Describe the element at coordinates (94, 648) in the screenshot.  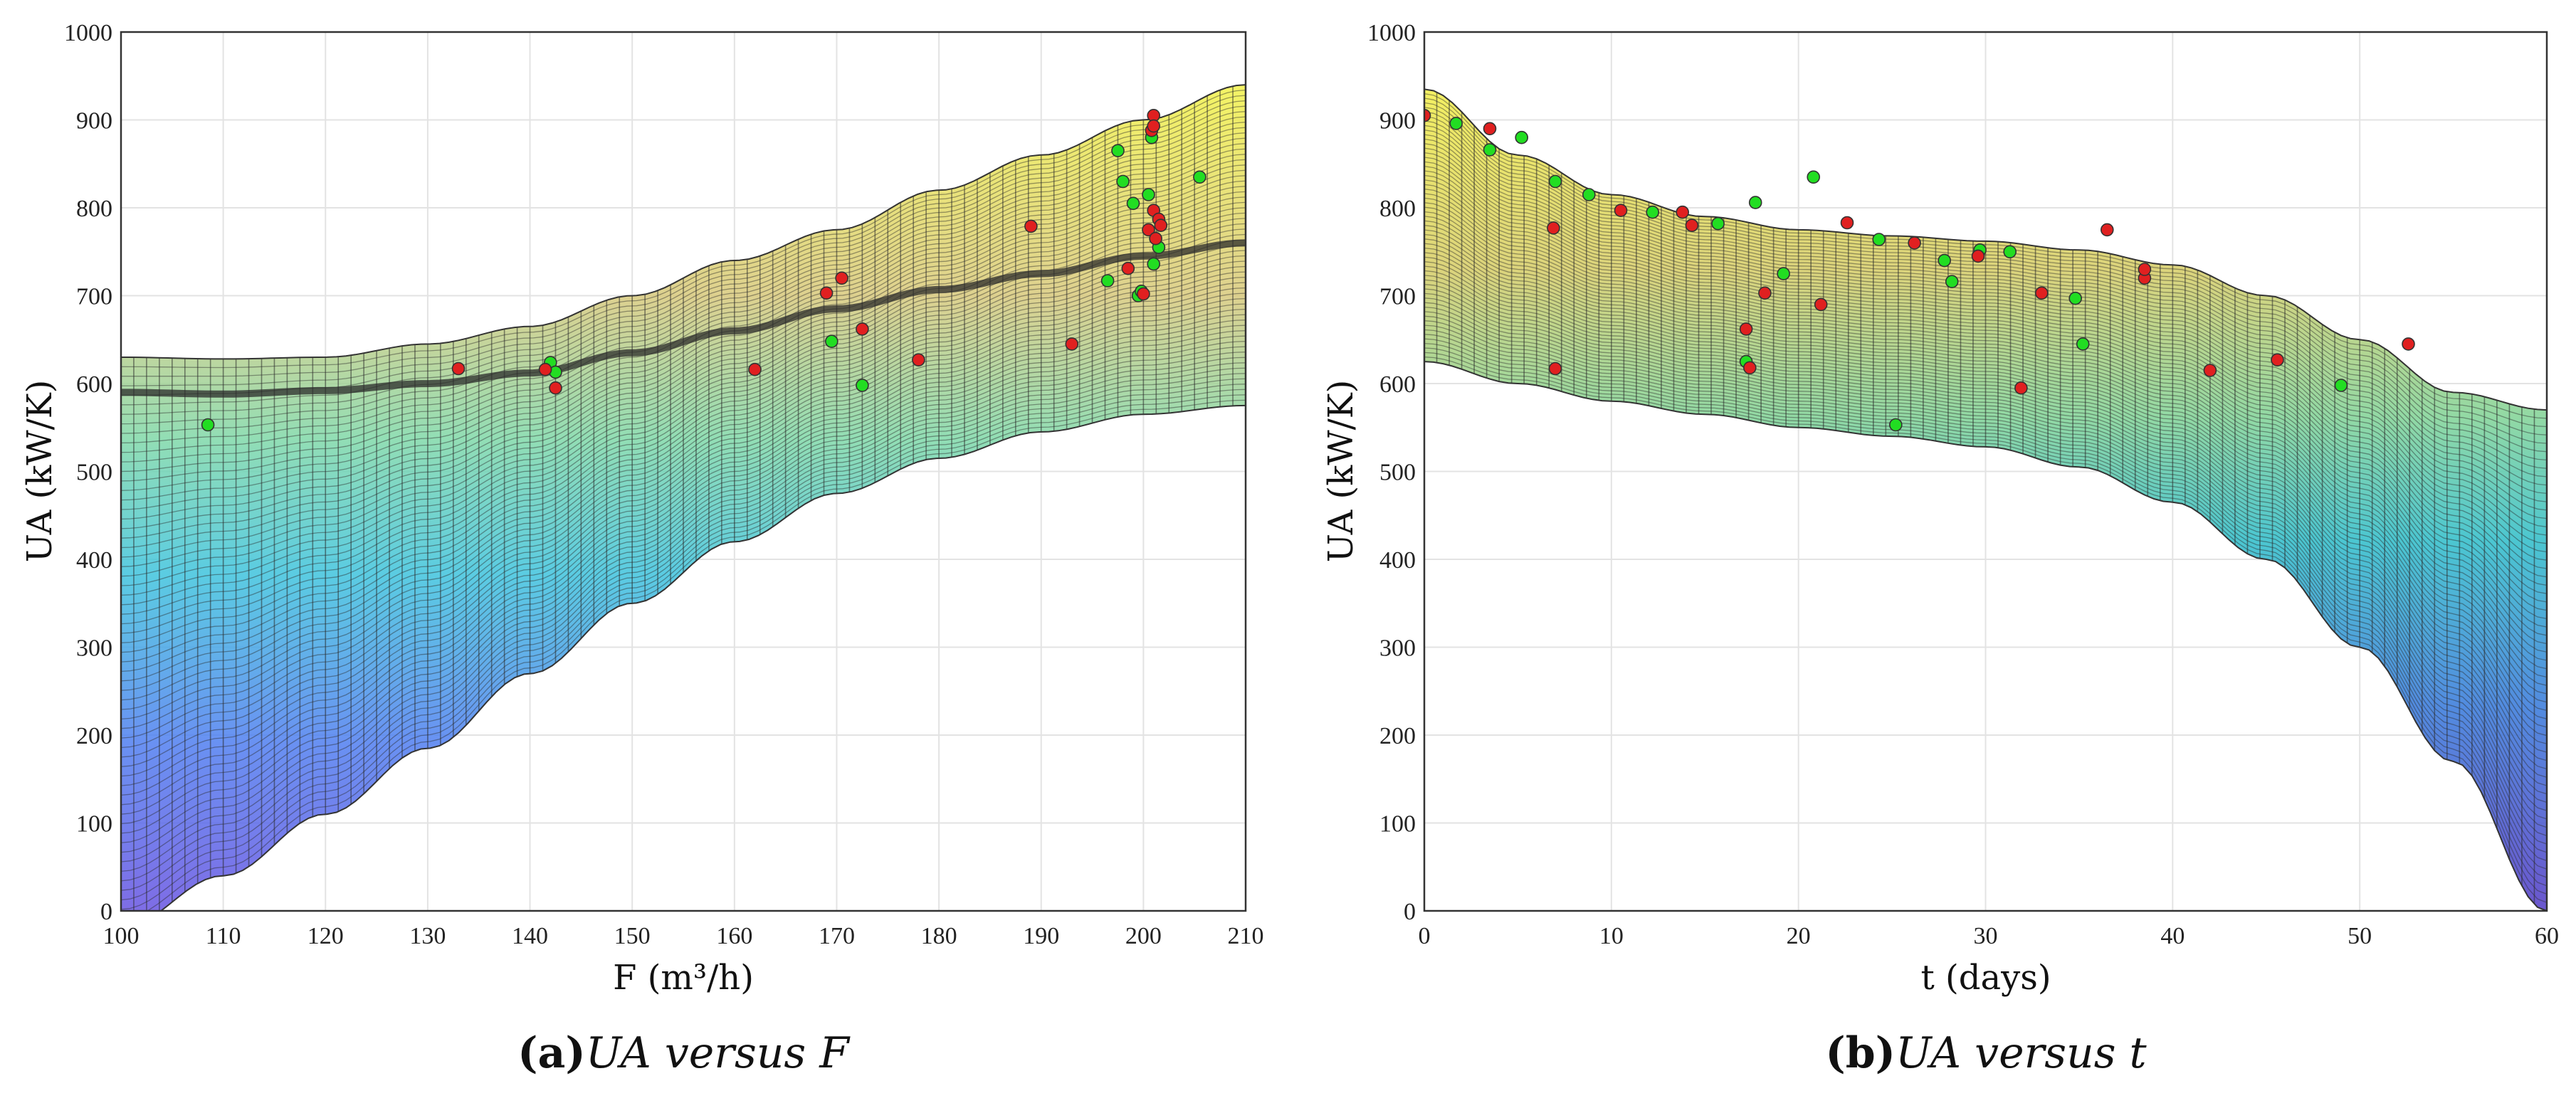
I see `panel-a-y-tick-label: 300` at that location.